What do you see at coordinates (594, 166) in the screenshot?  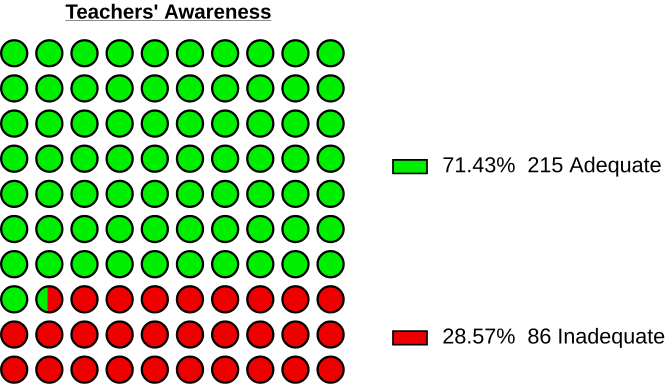 I see `category-label: 215 Adequate` at bounding box center [594, 166].